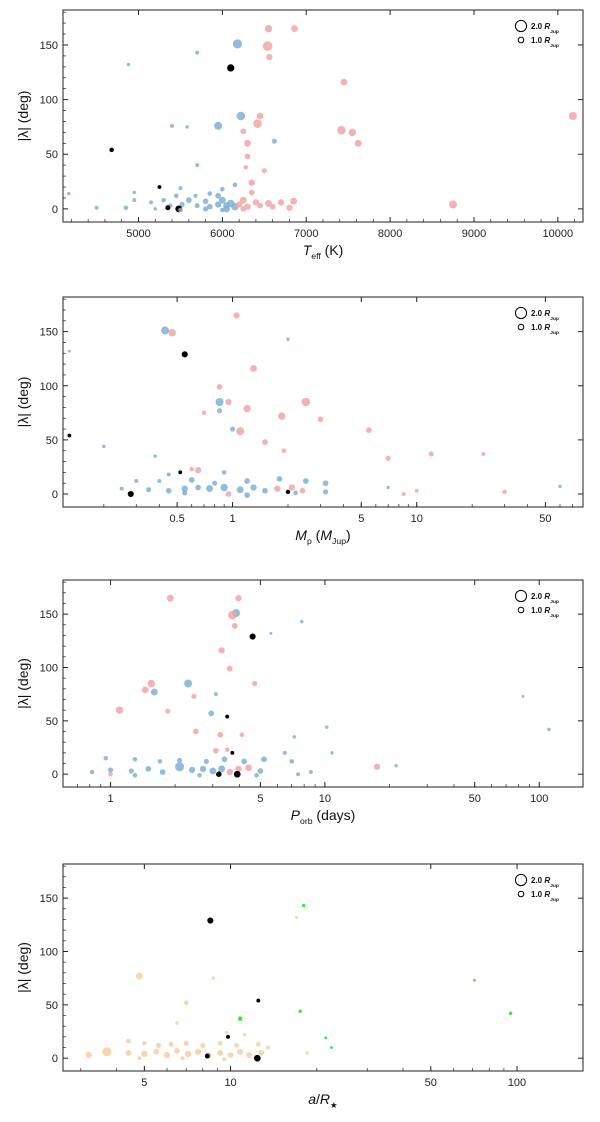 Image resolution: width=600 pixels, height=1122 pixels. What do you see at coordinates (539, 799) in the screenshot?
I see `x-tick-label: 100` at bounding box center [539, 799].